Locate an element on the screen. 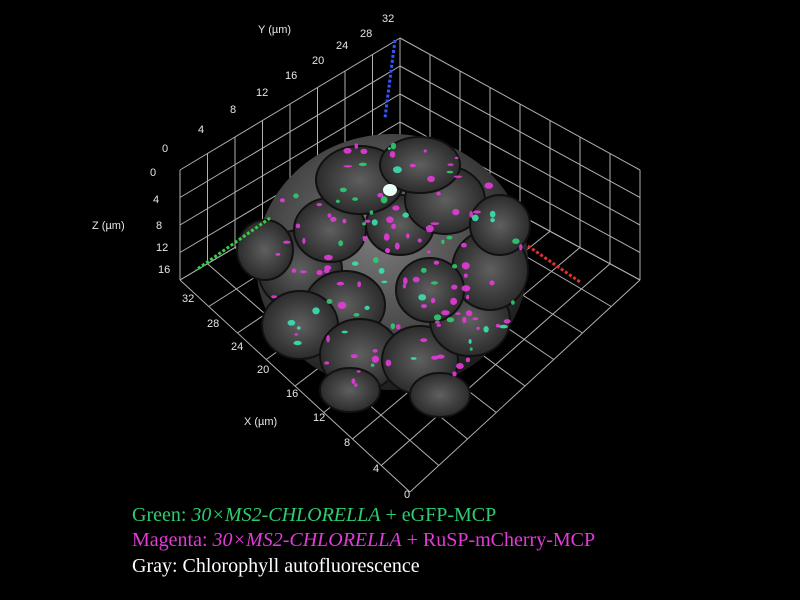 This screenshot has height=600, width=800. y-tick: 0 is located at coordinates (165, 149).